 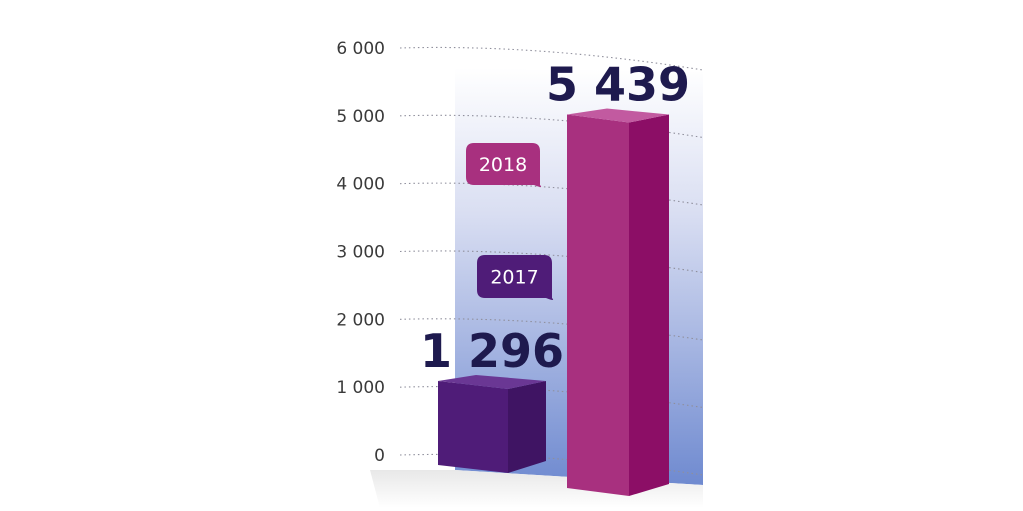 What do you see at coordinates (510, 221) in the screenshot?
I see `legend-bubbles: 2018 2017` at bounding box center [510, 221].